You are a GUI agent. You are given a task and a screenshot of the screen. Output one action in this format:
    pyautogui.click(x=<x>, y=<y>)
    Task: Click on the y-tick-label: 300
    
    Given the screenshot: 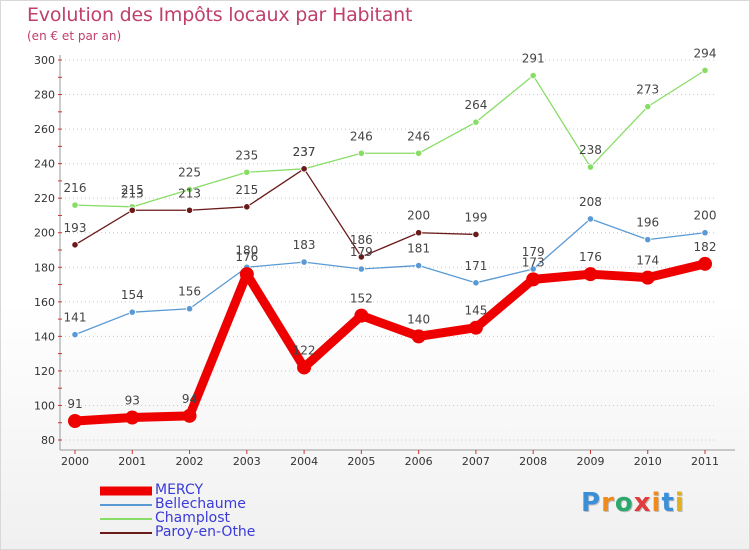 What is the action you would take?
    pyautogui.click(x=44, y=60)
    